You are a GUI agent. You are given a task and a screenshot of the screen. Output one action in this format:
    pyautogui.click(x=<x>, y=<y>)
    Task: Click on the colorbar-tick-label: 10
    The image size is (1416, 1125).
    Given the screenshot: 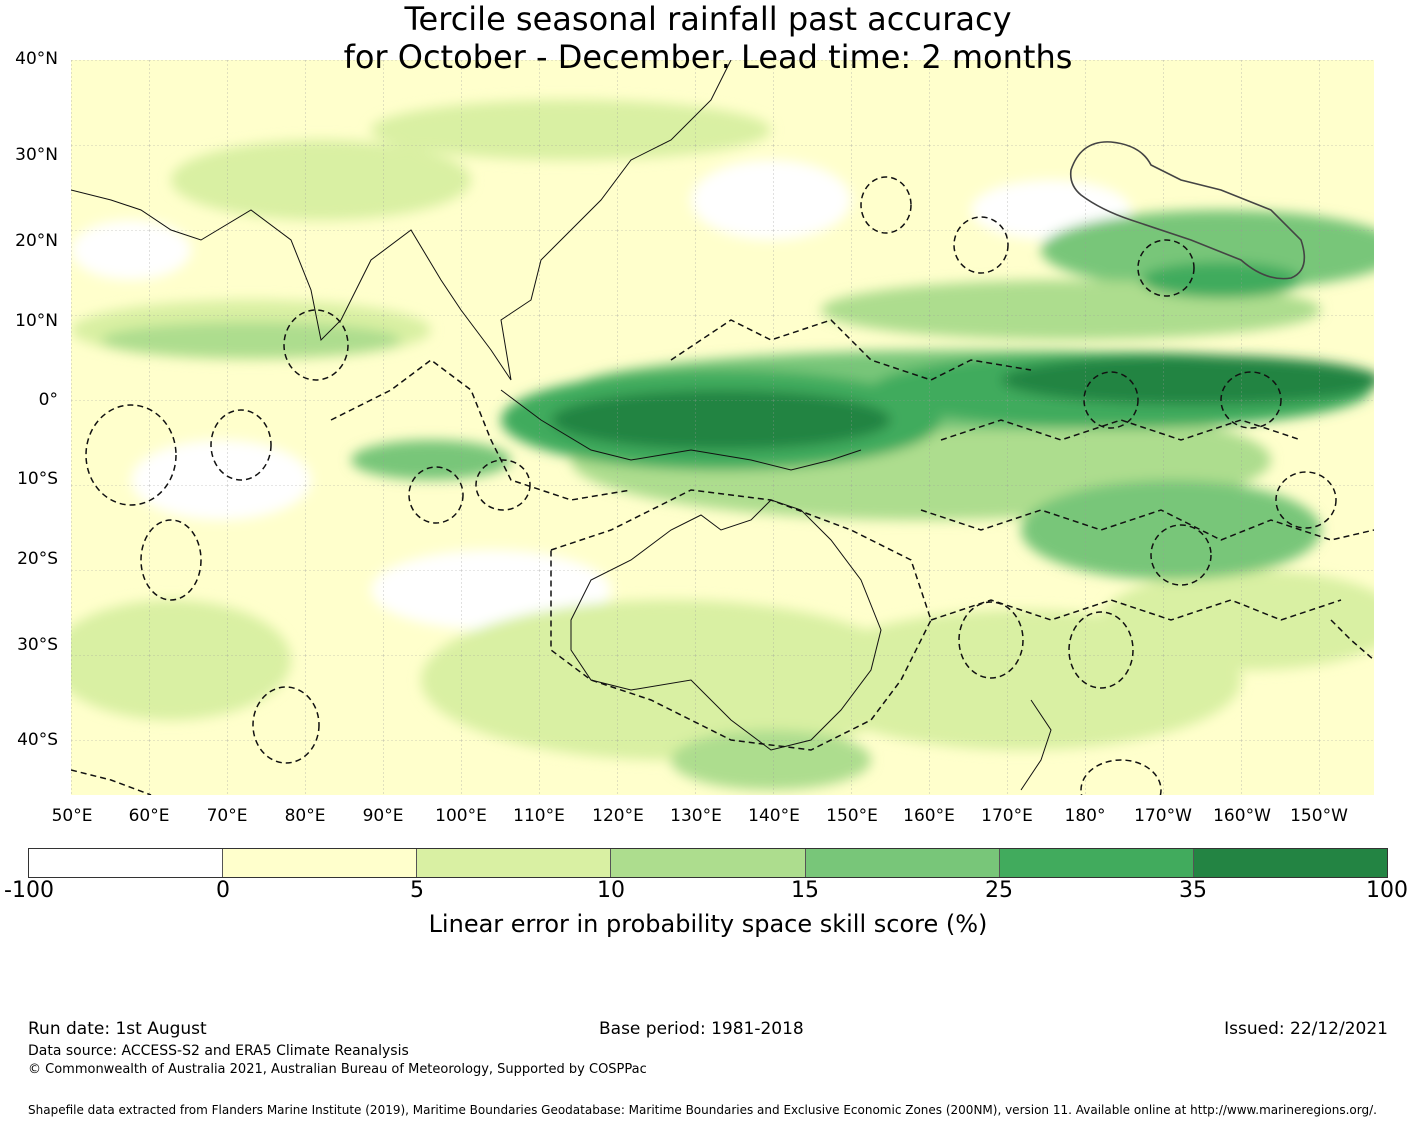 What is the action you would take?
    pyautogui.click(x=611, y=890)
    